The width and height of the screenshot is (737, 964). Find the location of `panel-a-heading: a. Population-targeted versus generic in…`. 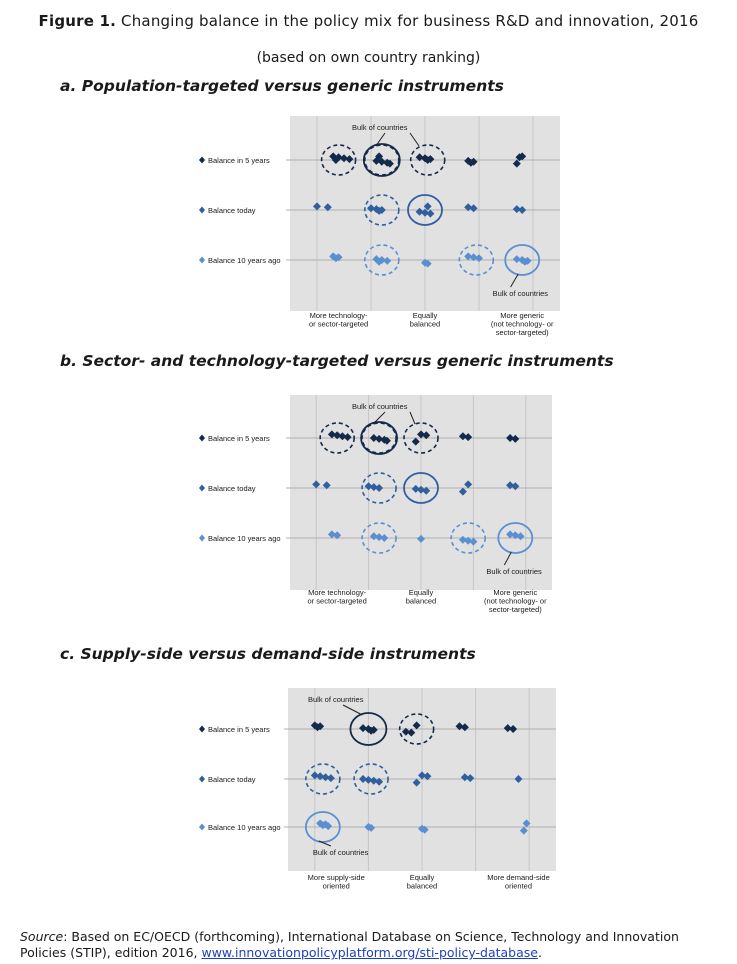

panel-a-heading: a. Population-targeted versus generic in… is located at coordinates (282, 86).